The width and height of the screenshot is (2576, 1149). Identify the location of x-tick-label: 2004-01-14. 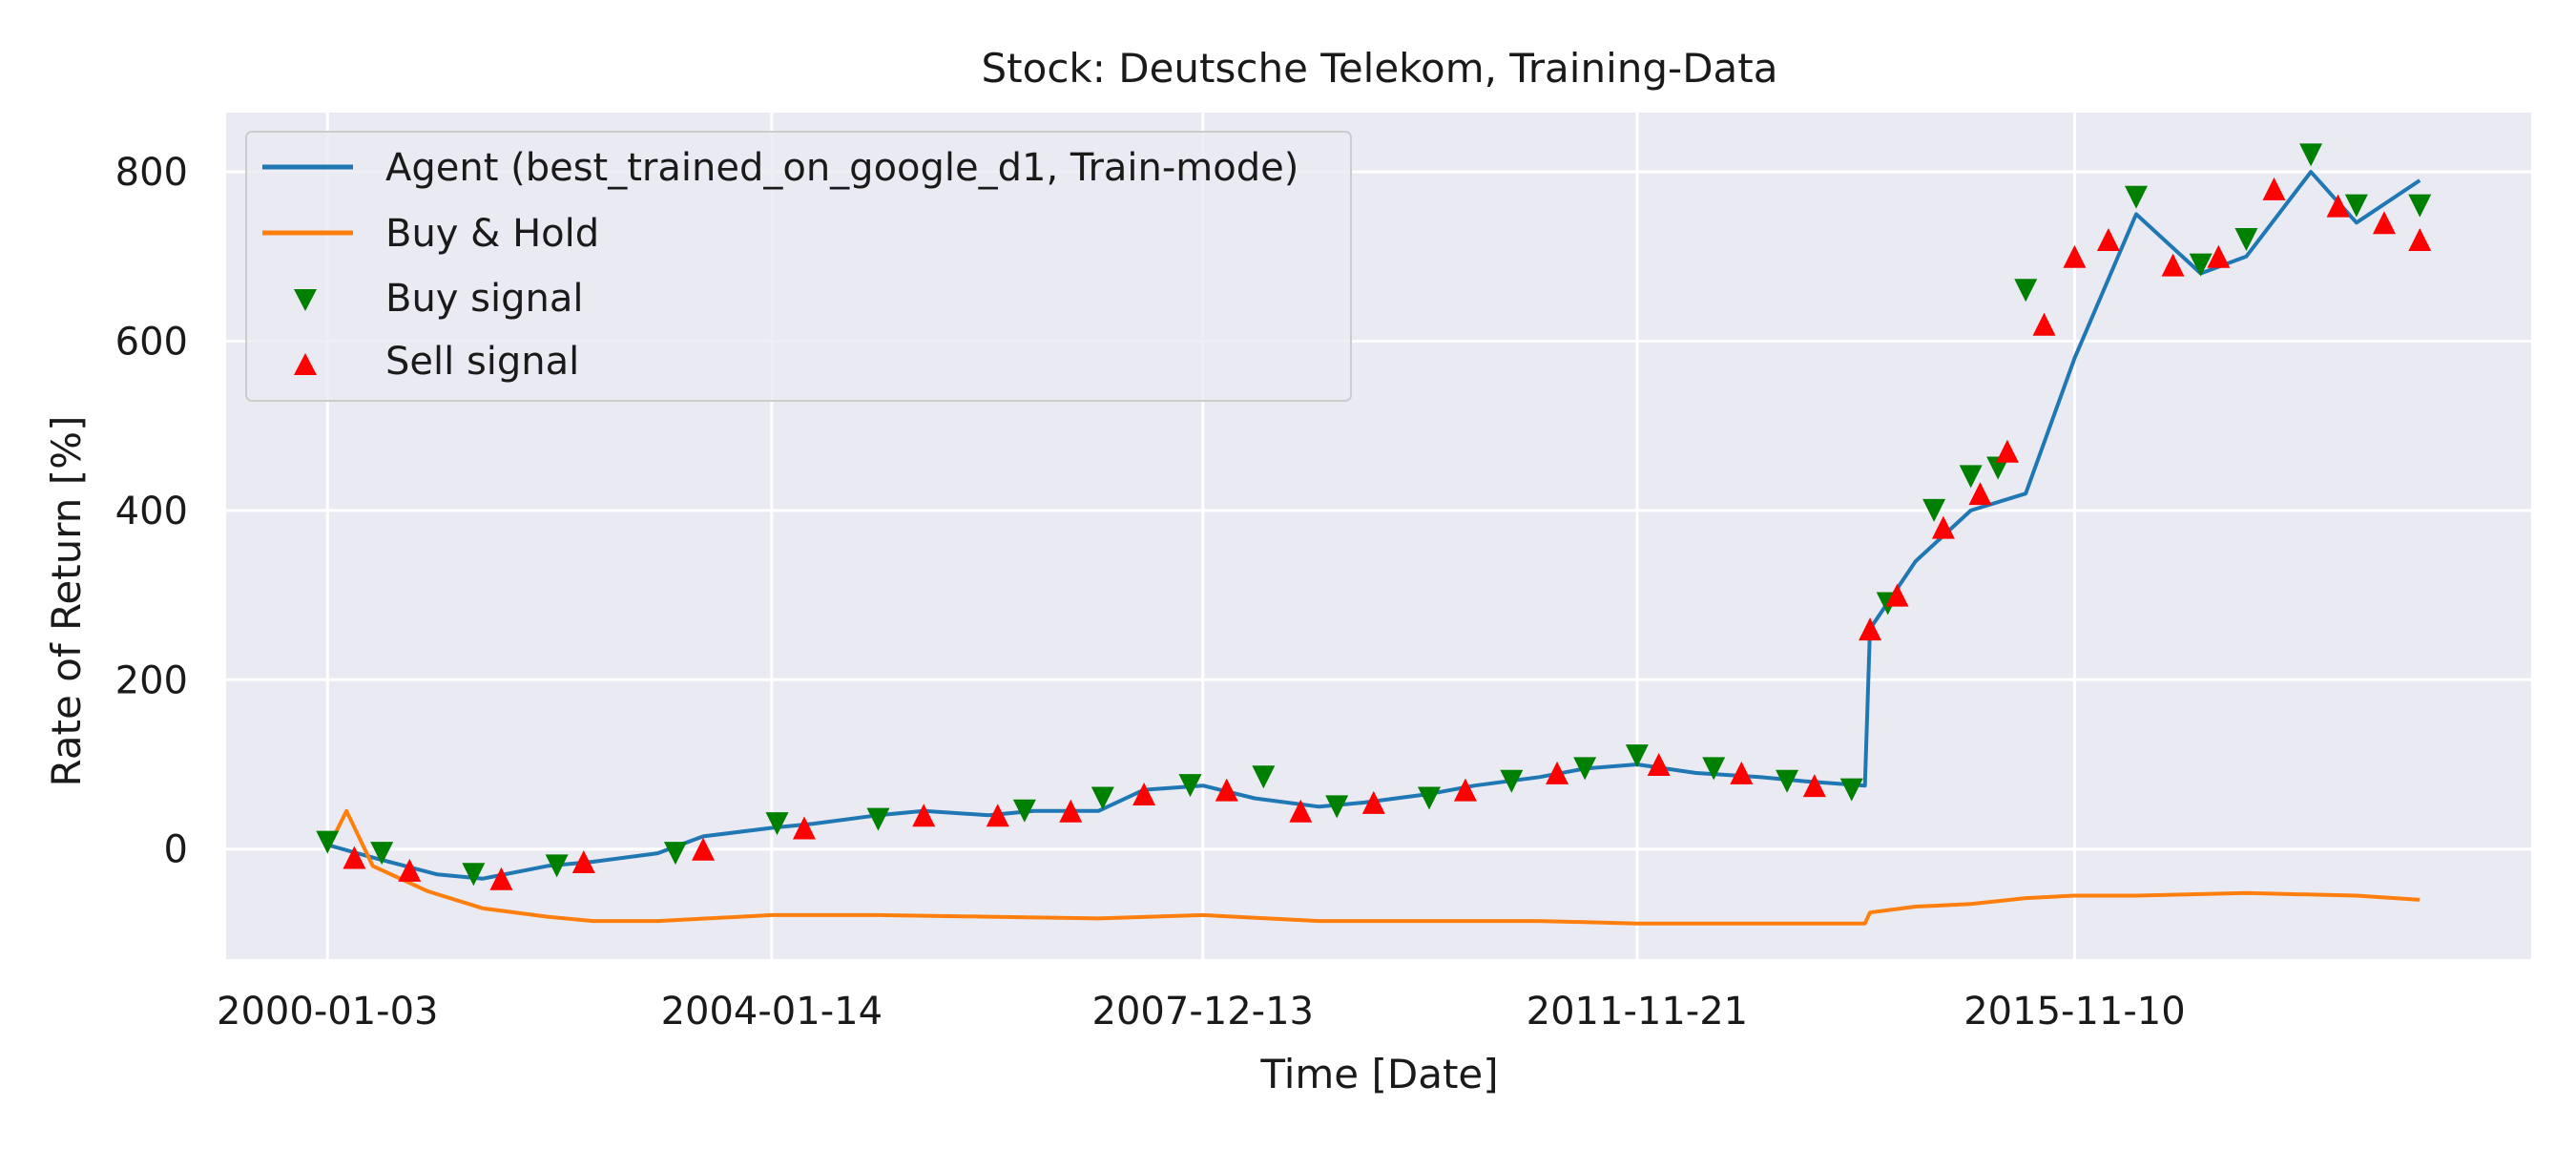
(772, 1012).